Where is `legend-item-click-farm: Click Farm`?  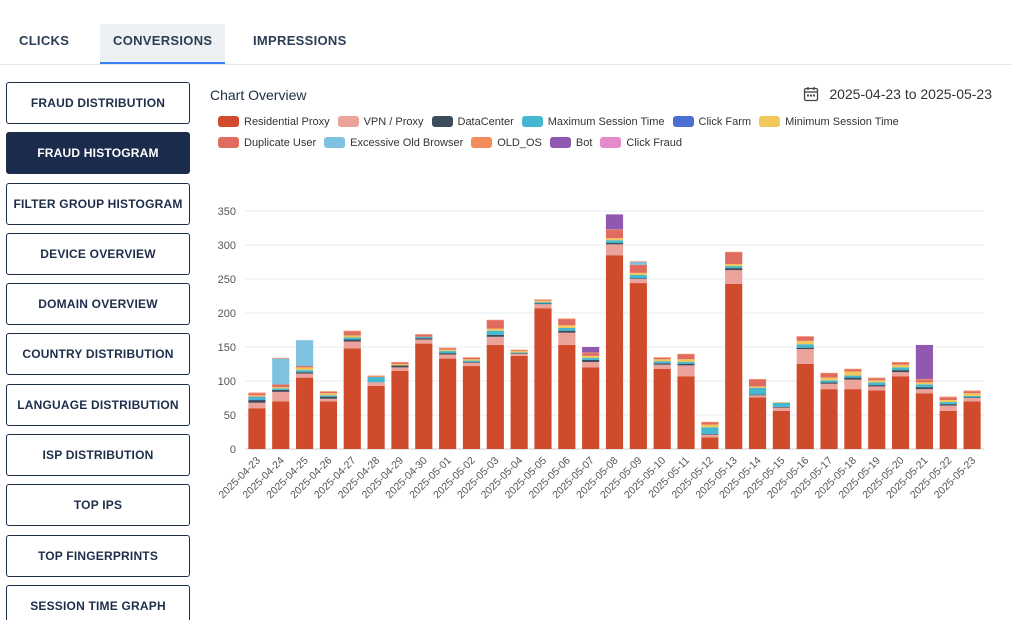 legend-item-click-farm: Click Farm is located at coordinates (712, 121).